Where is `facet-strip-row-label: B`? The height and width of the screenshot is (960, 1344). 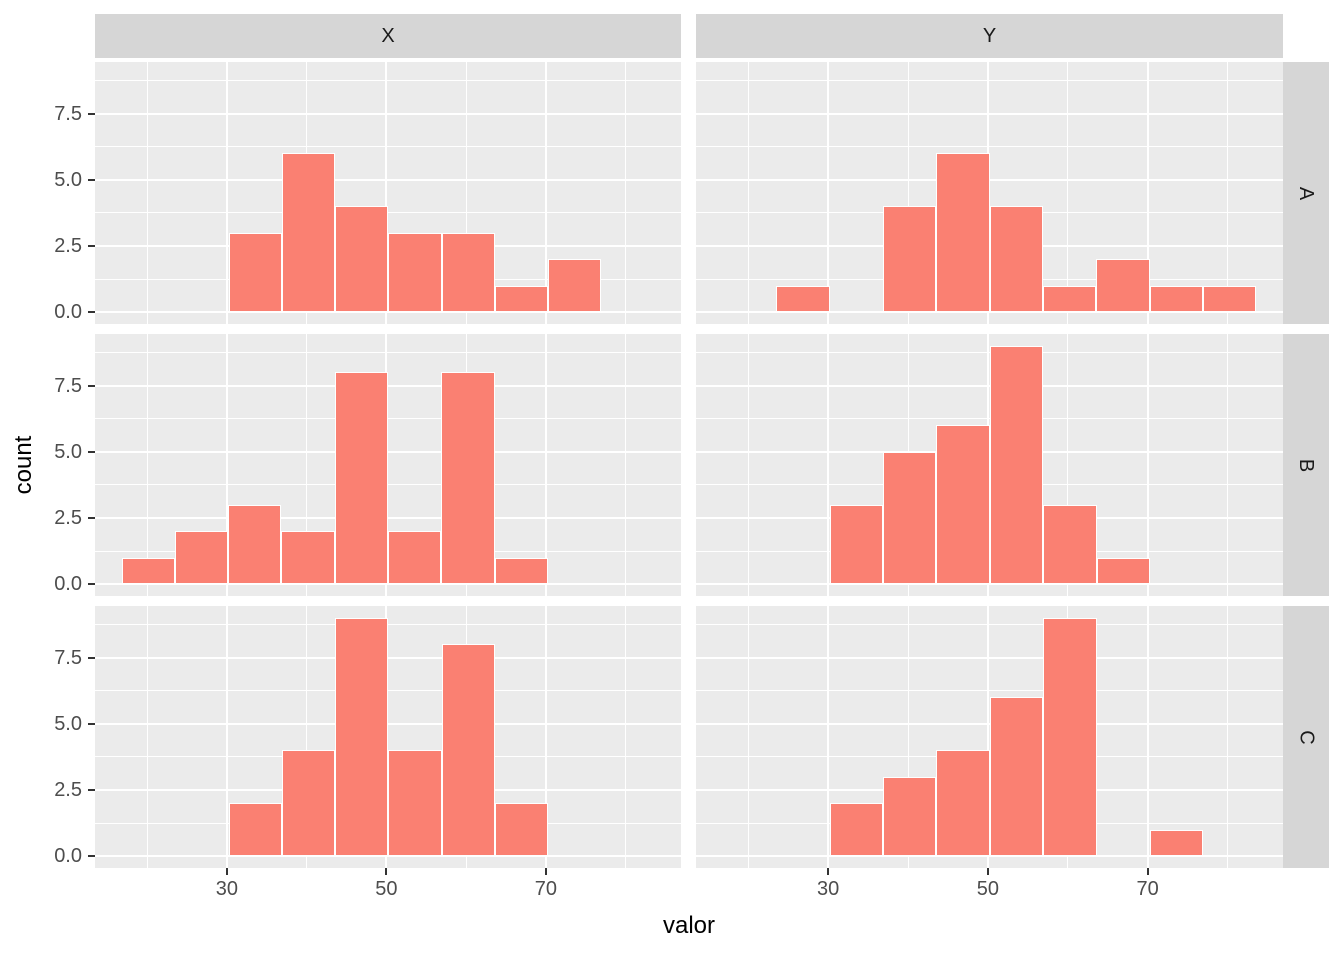
facet-strip-row-label: B is located at coordinates (1306, 465).